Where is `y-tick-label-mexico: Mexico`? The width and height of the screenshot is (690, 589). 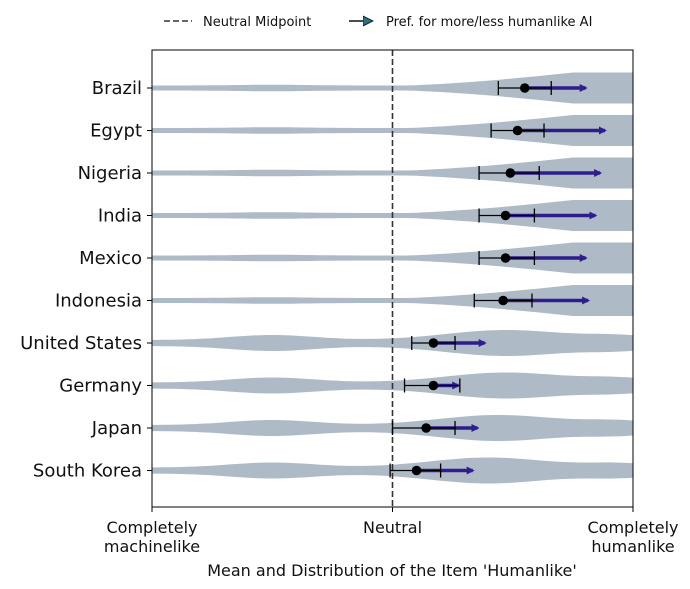
y-tick-label-mexico: Mexico is located at coordinates (110, 258).